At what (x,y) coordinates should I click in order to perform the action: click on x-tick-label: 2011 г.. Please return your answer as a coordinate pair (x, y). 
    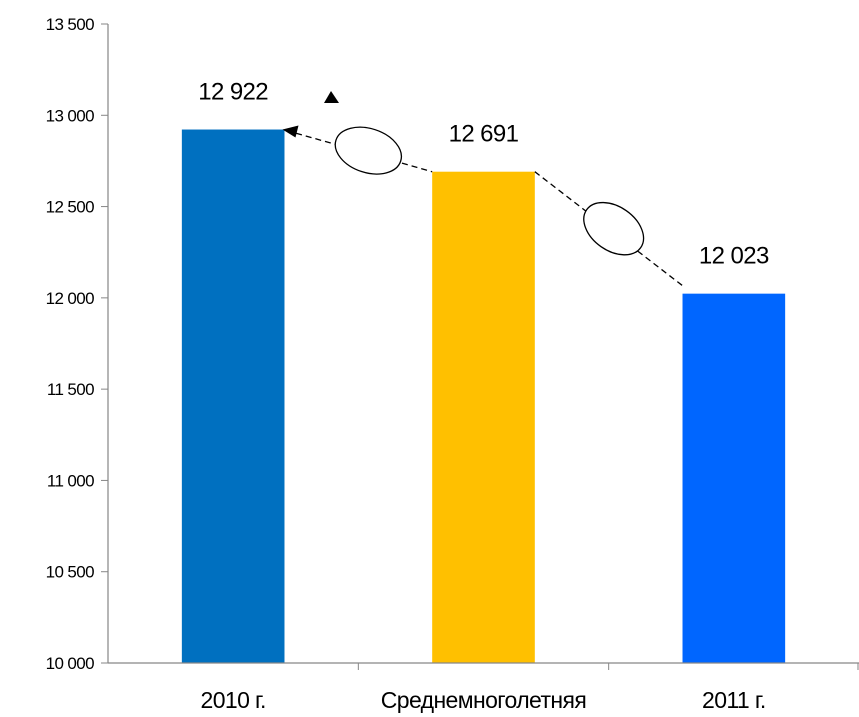
    Looking at the image, I should click on (734, 700).